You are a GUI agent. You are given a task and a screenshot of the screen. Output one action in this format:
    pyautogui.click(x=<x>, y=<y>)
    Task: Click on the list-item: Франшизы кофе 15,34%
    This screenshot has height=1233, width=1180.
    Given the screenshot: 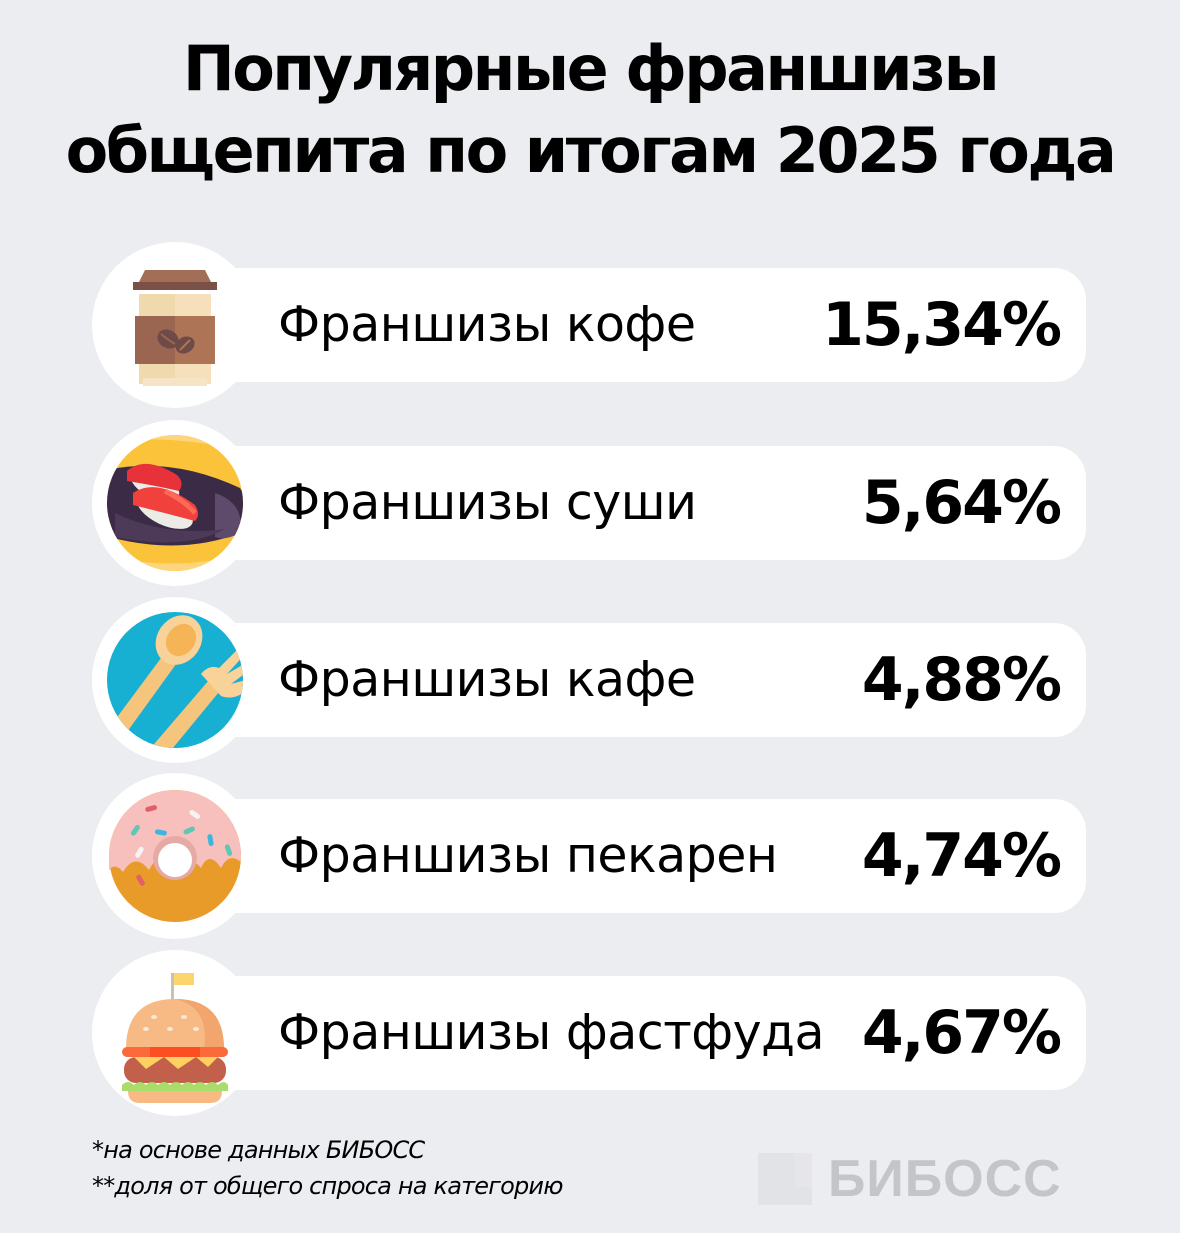 What is the action you would take?
    pyautogui.click(x=592, y=327)
    